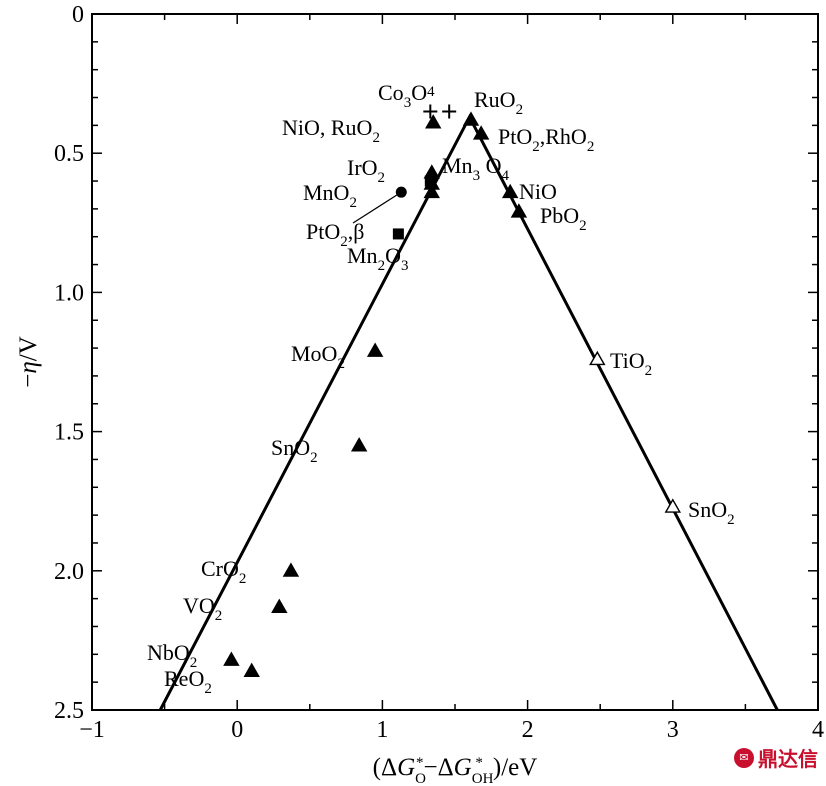  I want to click on x-tick-label: 3, so click(673, 730).